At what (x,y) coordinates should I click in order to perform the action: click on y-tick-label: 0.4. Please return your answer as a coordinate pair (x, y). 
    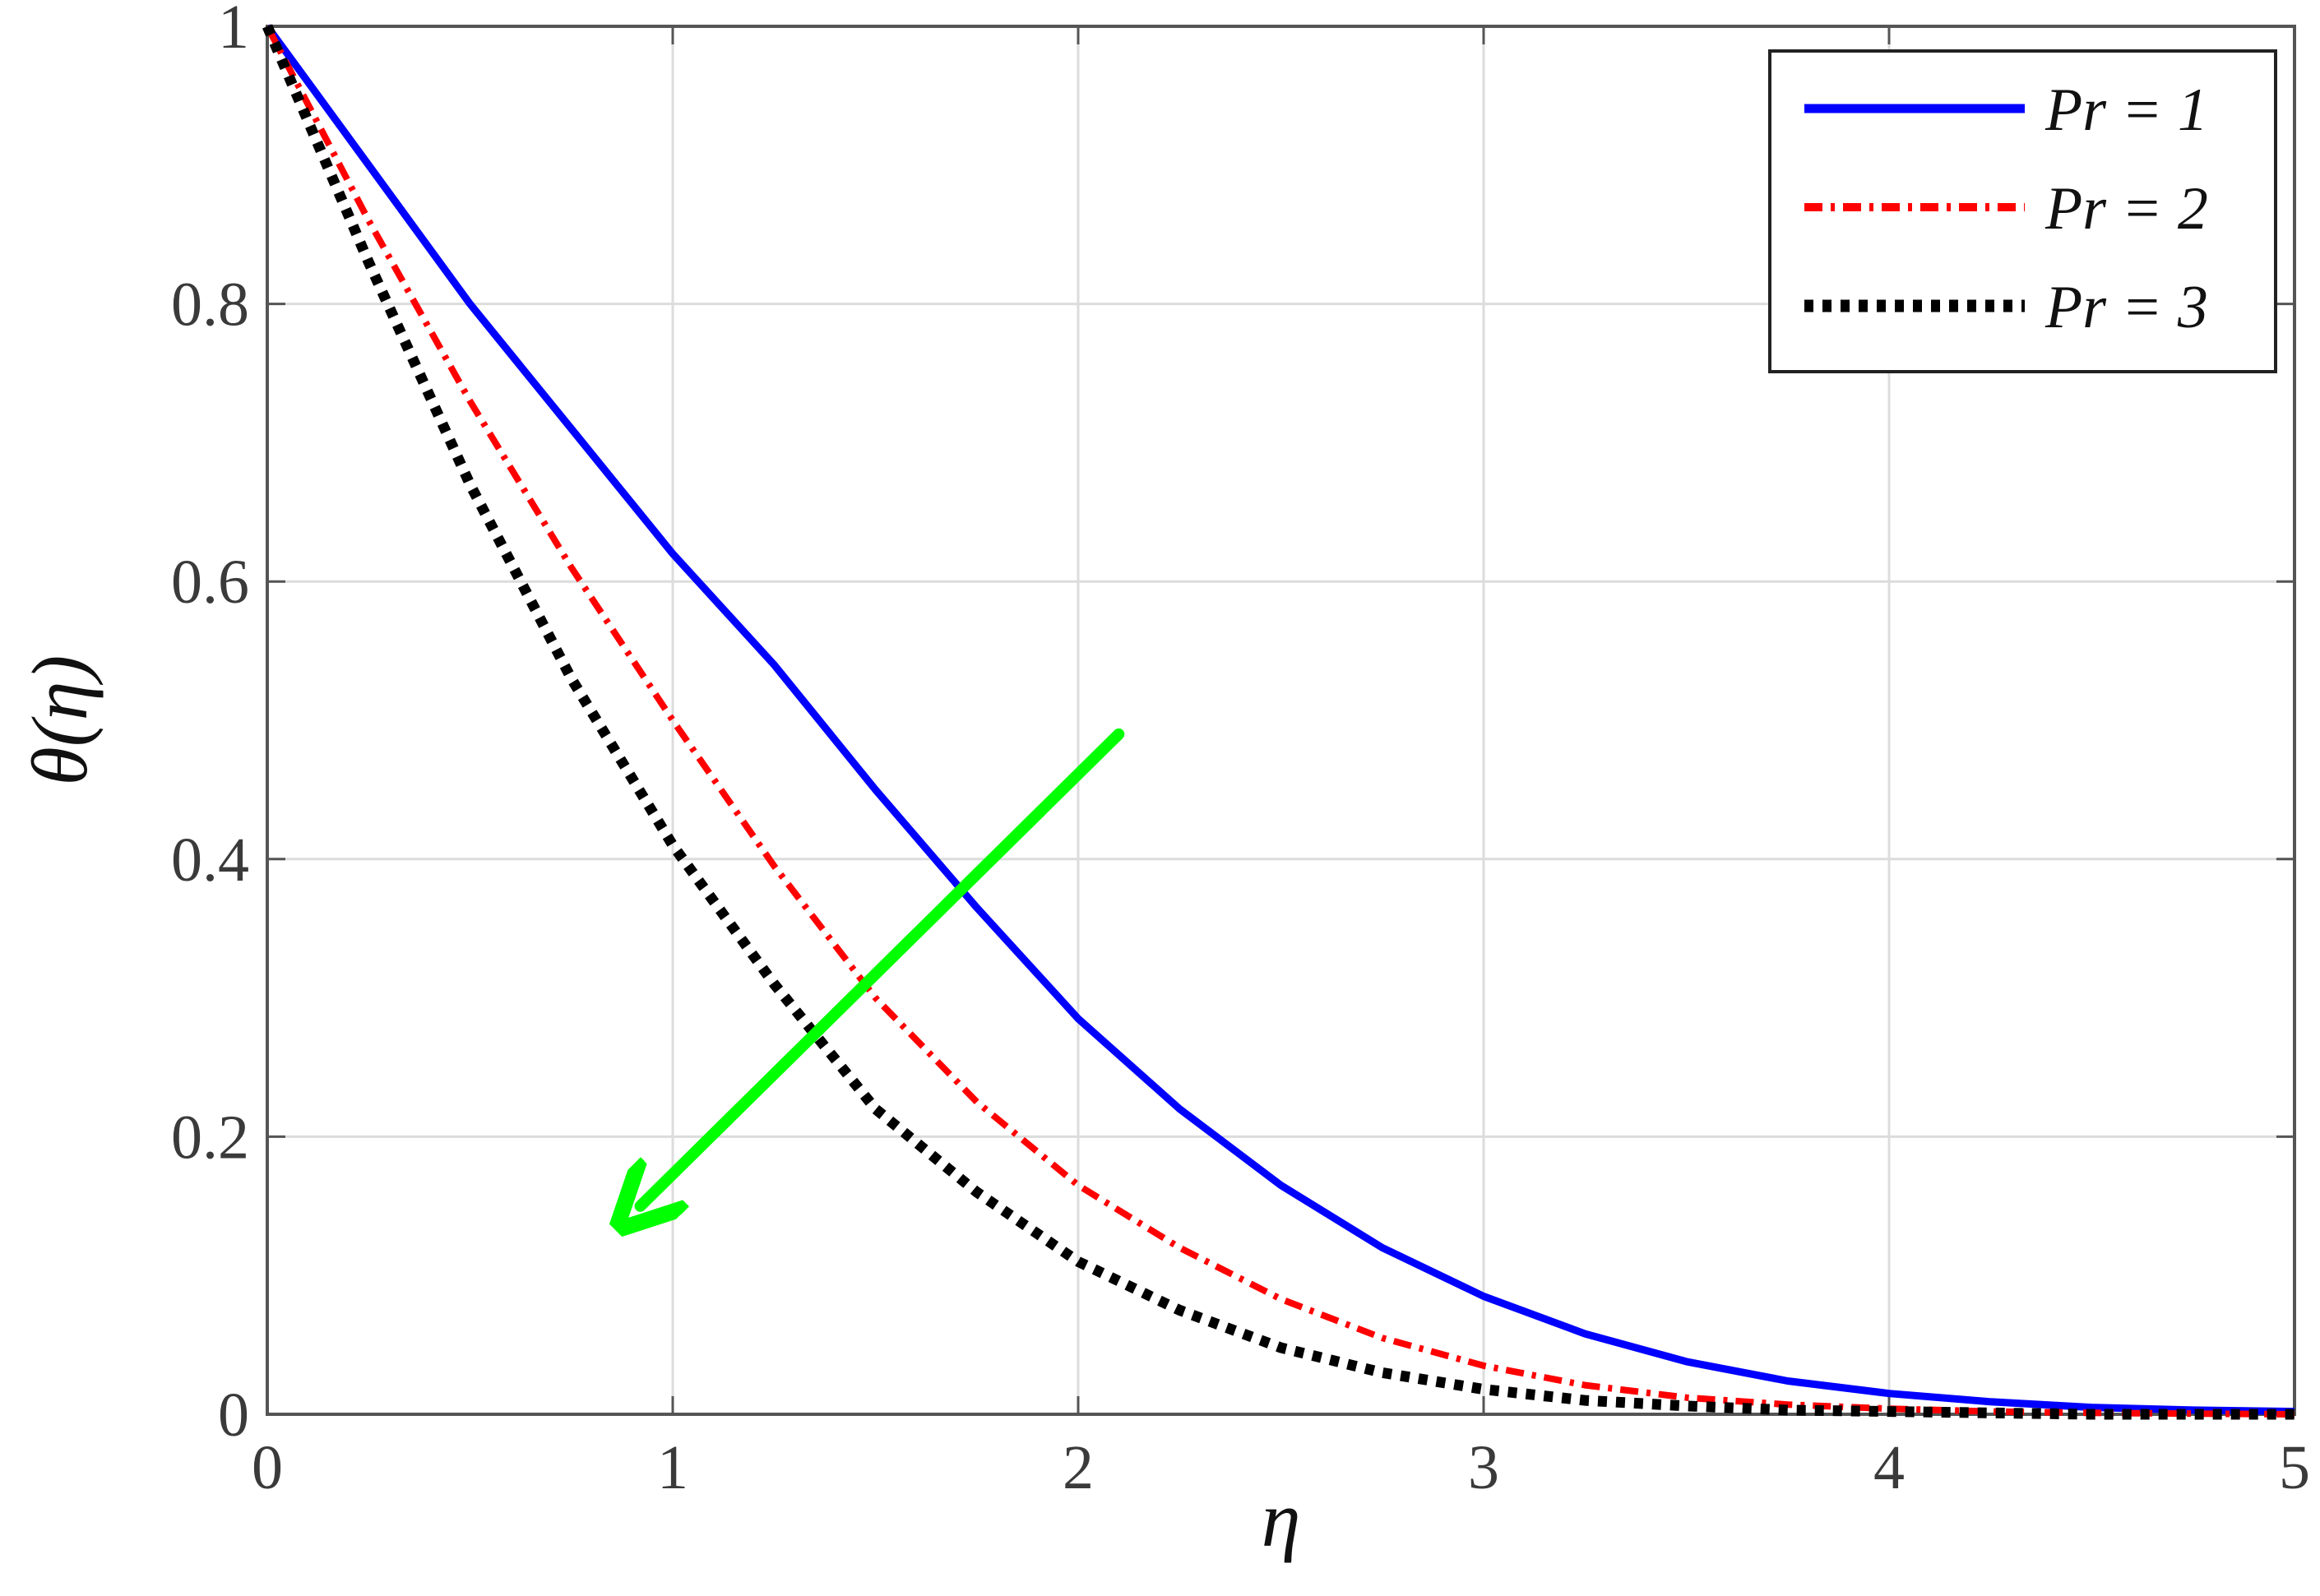
    Looking at the image, I should click on (210, 861).